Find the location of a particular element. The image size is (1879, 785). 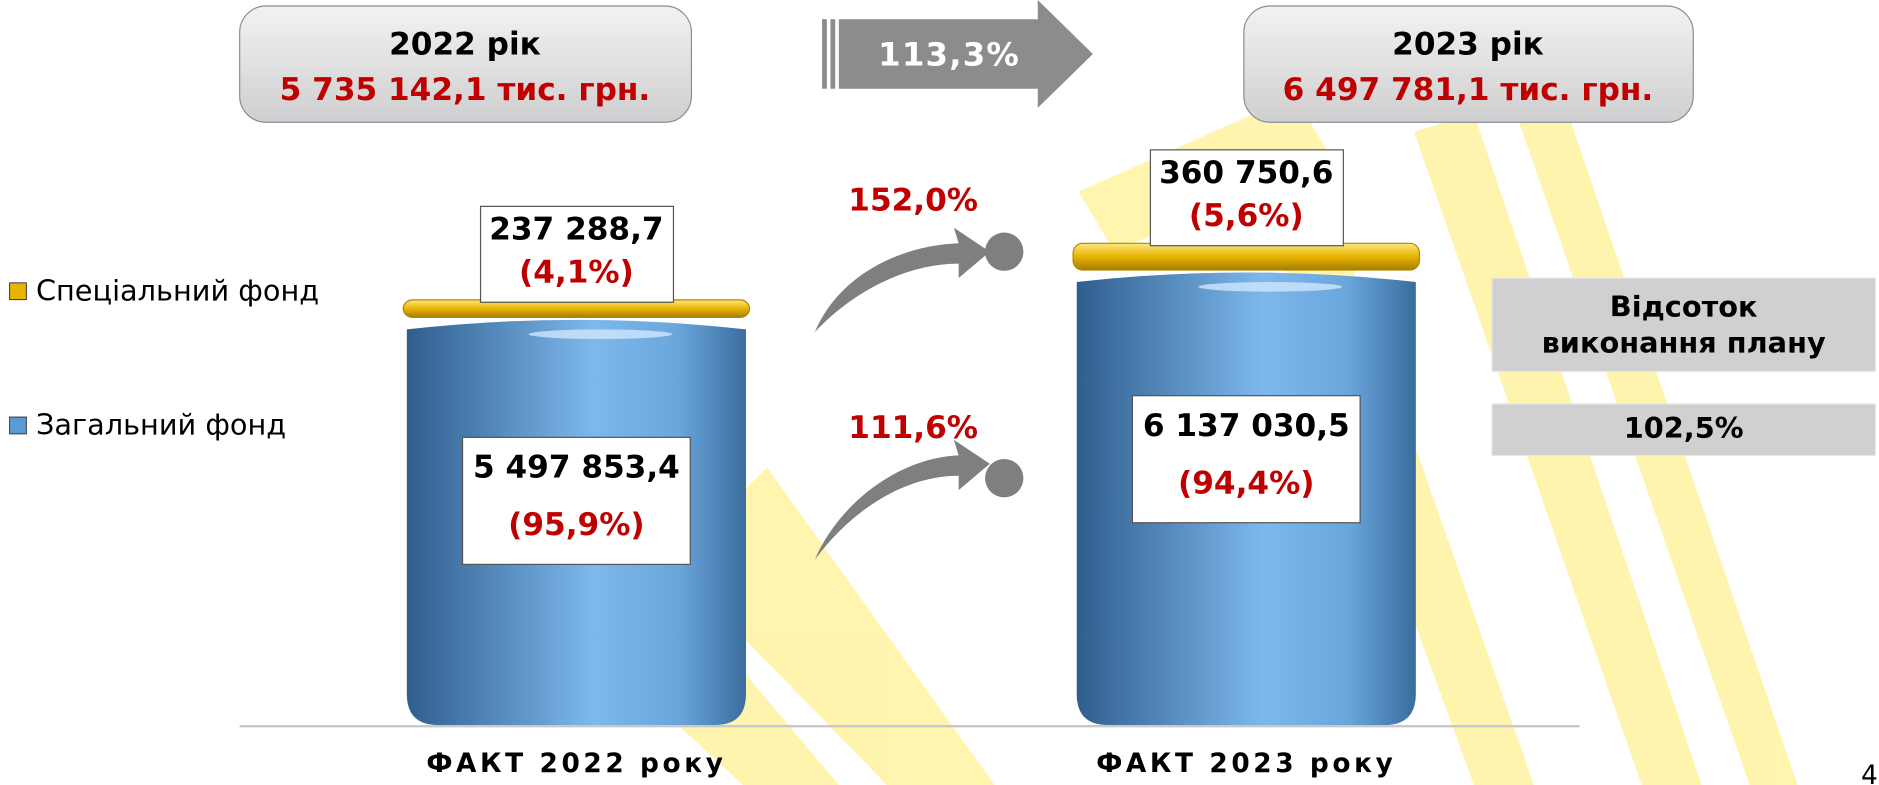

total-label: 6 497 781,1 тис. грн. is located at coordinates (1468, 90).